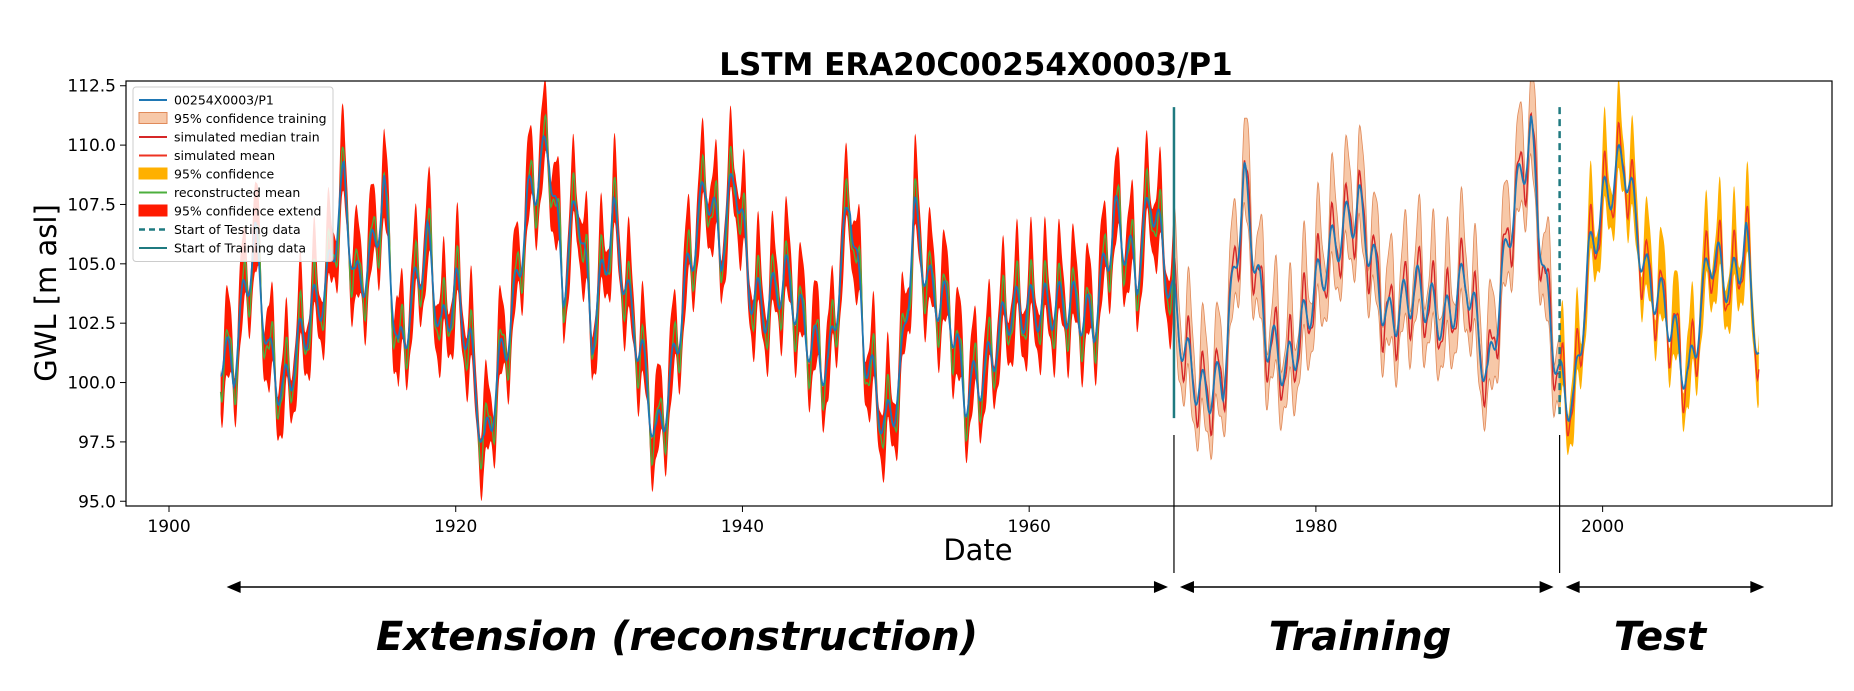 This screenshot has width=1854, height=691. What do you see at coordinates (1602, 527) in the screenshot?
I see `x-tick-label: 2000` at bounding box center [1602, 527].